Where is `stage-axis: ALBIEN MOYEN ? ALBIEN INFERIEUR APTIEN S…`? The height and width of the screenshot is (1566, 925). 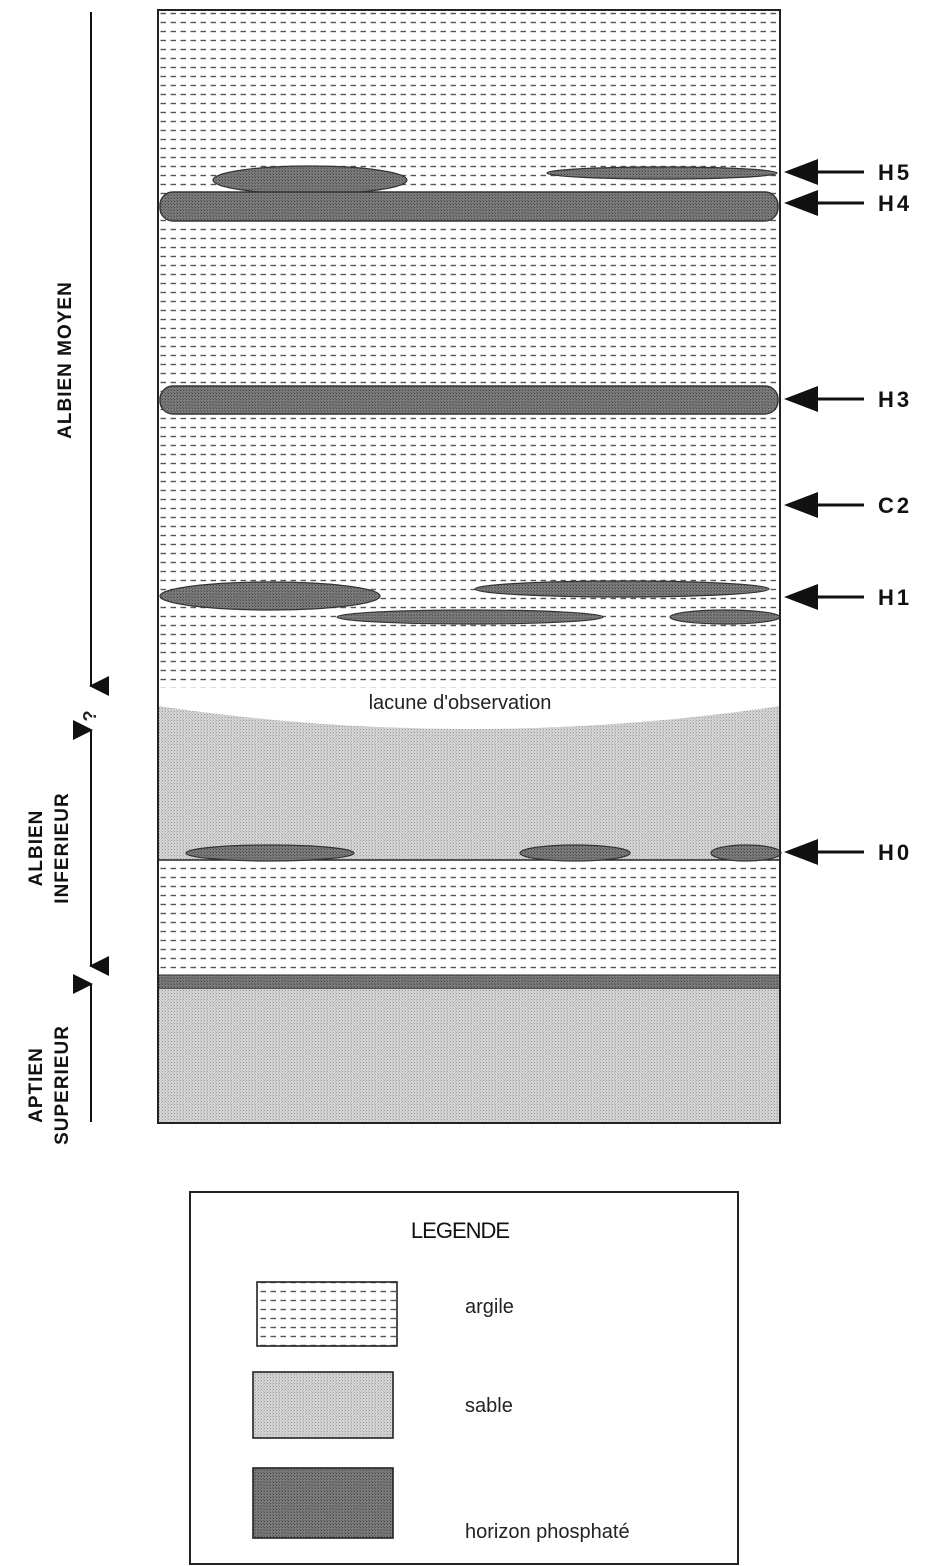
stage-axis: ALBIEN MOYEN ? ALBIEN INFERIEUR APTIEN S… is located at coordinates (67, 578).